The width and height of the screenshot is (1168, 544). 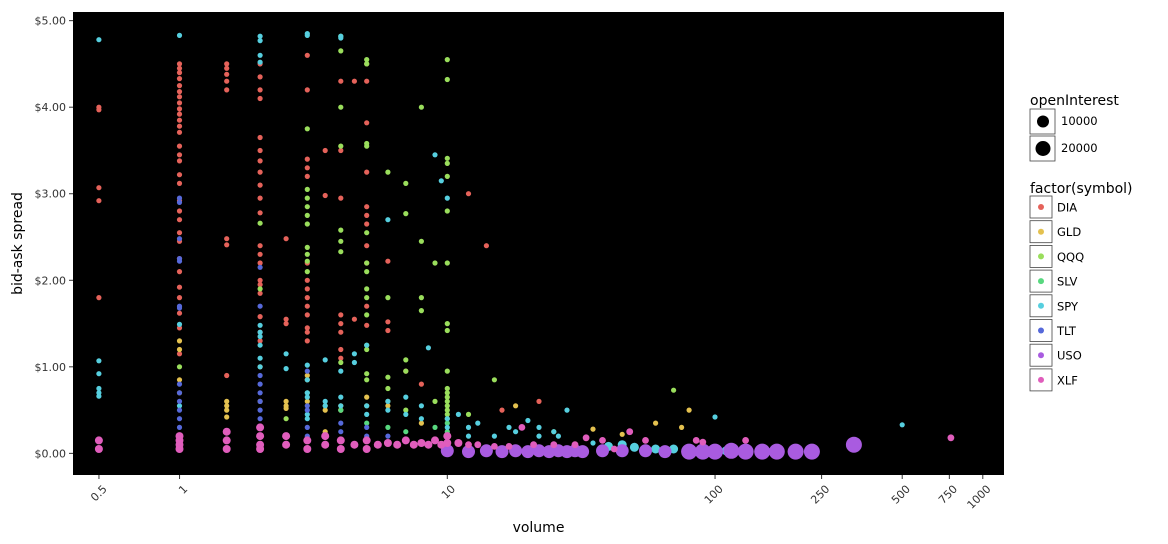 I want to click on x-axis: 0.5 1 10 100 250 500 750 1000, so click(x=541, y=493).